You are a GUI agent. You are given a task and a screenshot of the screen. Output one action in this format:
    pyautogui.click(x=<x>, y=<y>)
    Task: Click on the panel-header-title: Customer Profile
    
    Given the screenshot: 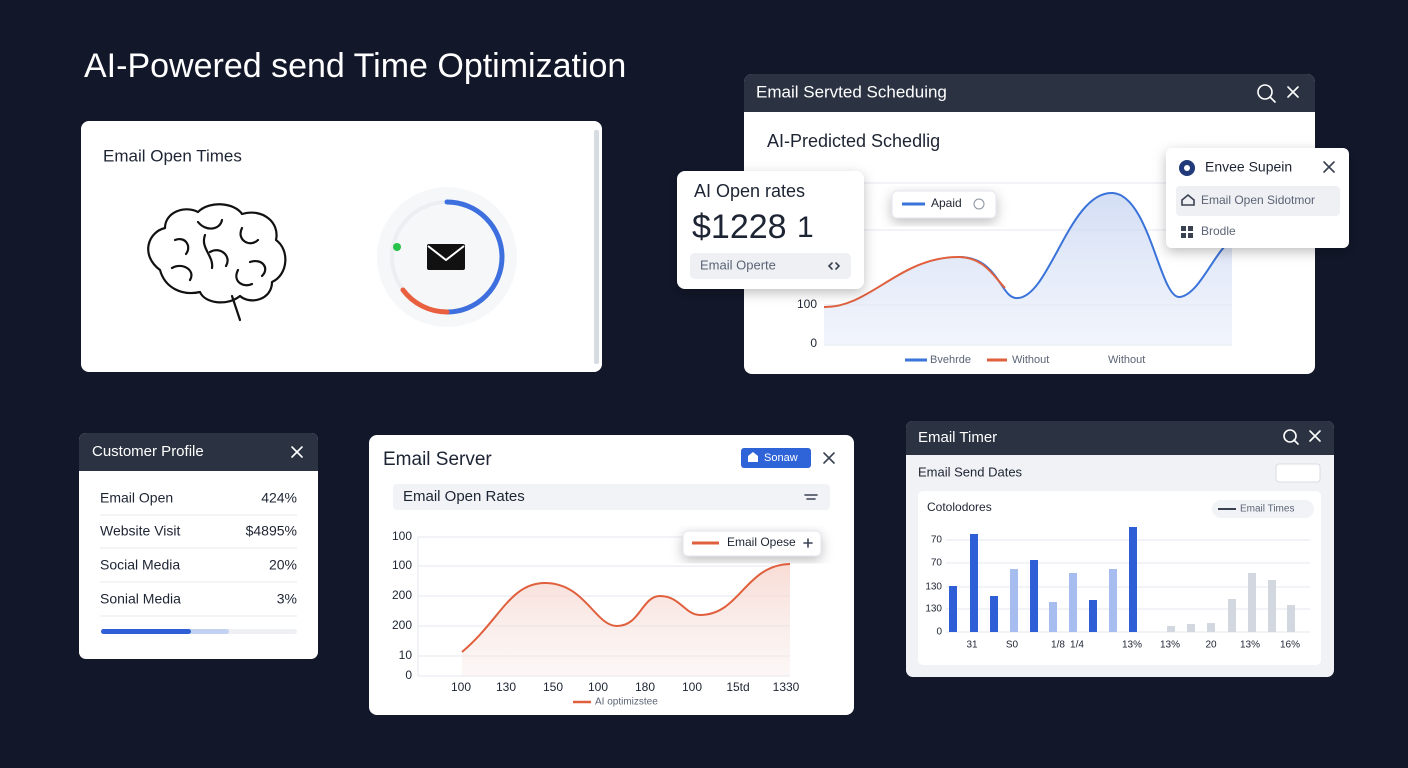 What is the action you would take?
    pyautogui.click(x=148, y=451)
    